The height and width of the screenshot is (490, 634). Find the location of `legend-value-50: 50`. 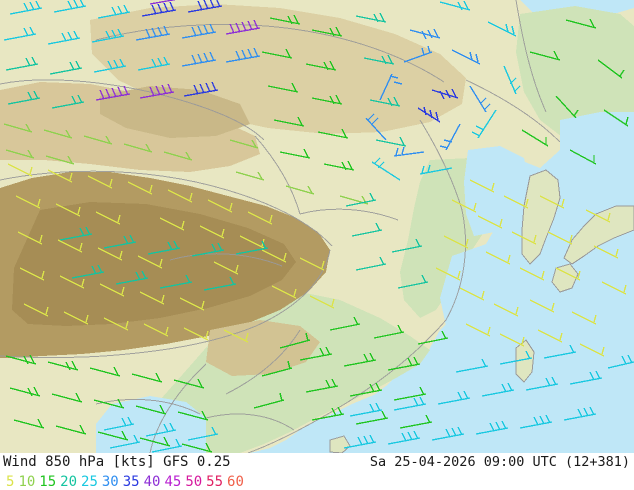

legend-value-50: 50 is located at coordinates (194, 482).